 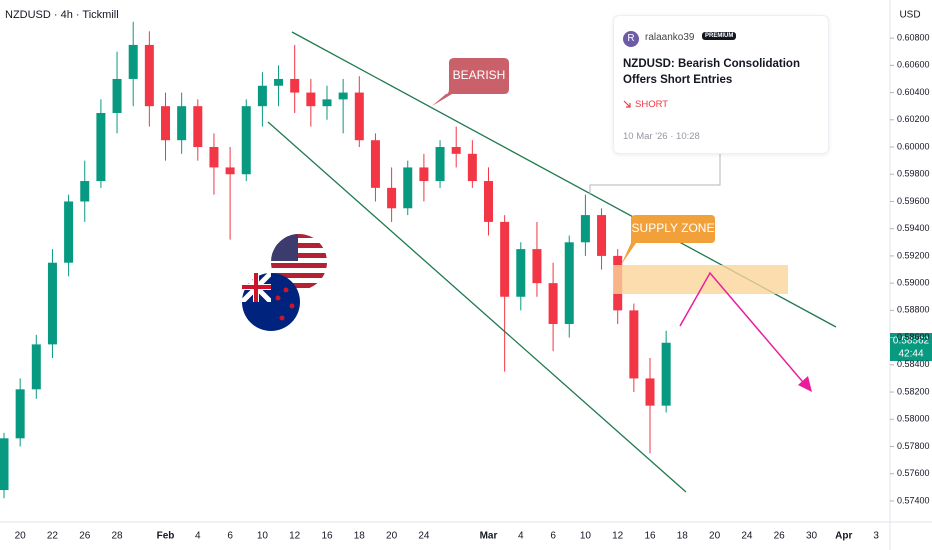 What do you see at coordinates (661, 136) in the screenshot?
I see `date: 10 Mar '26 · 10:28` at bounding box center [661, 136].